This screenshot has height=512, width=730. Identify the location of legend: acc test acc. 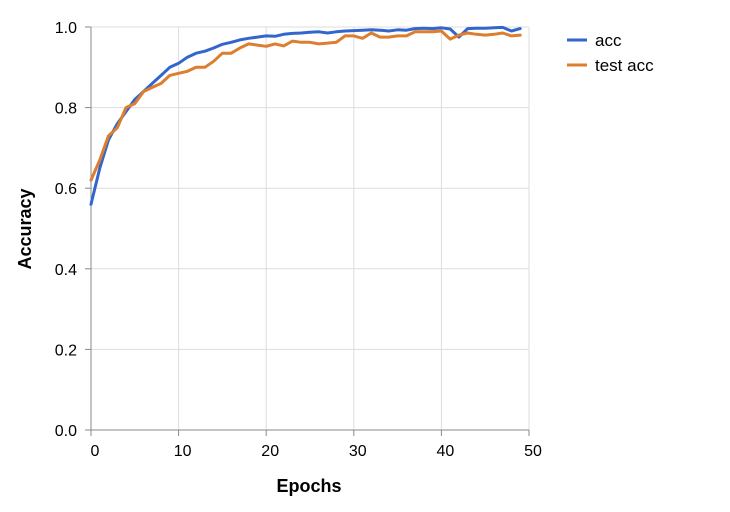
(610, 53).